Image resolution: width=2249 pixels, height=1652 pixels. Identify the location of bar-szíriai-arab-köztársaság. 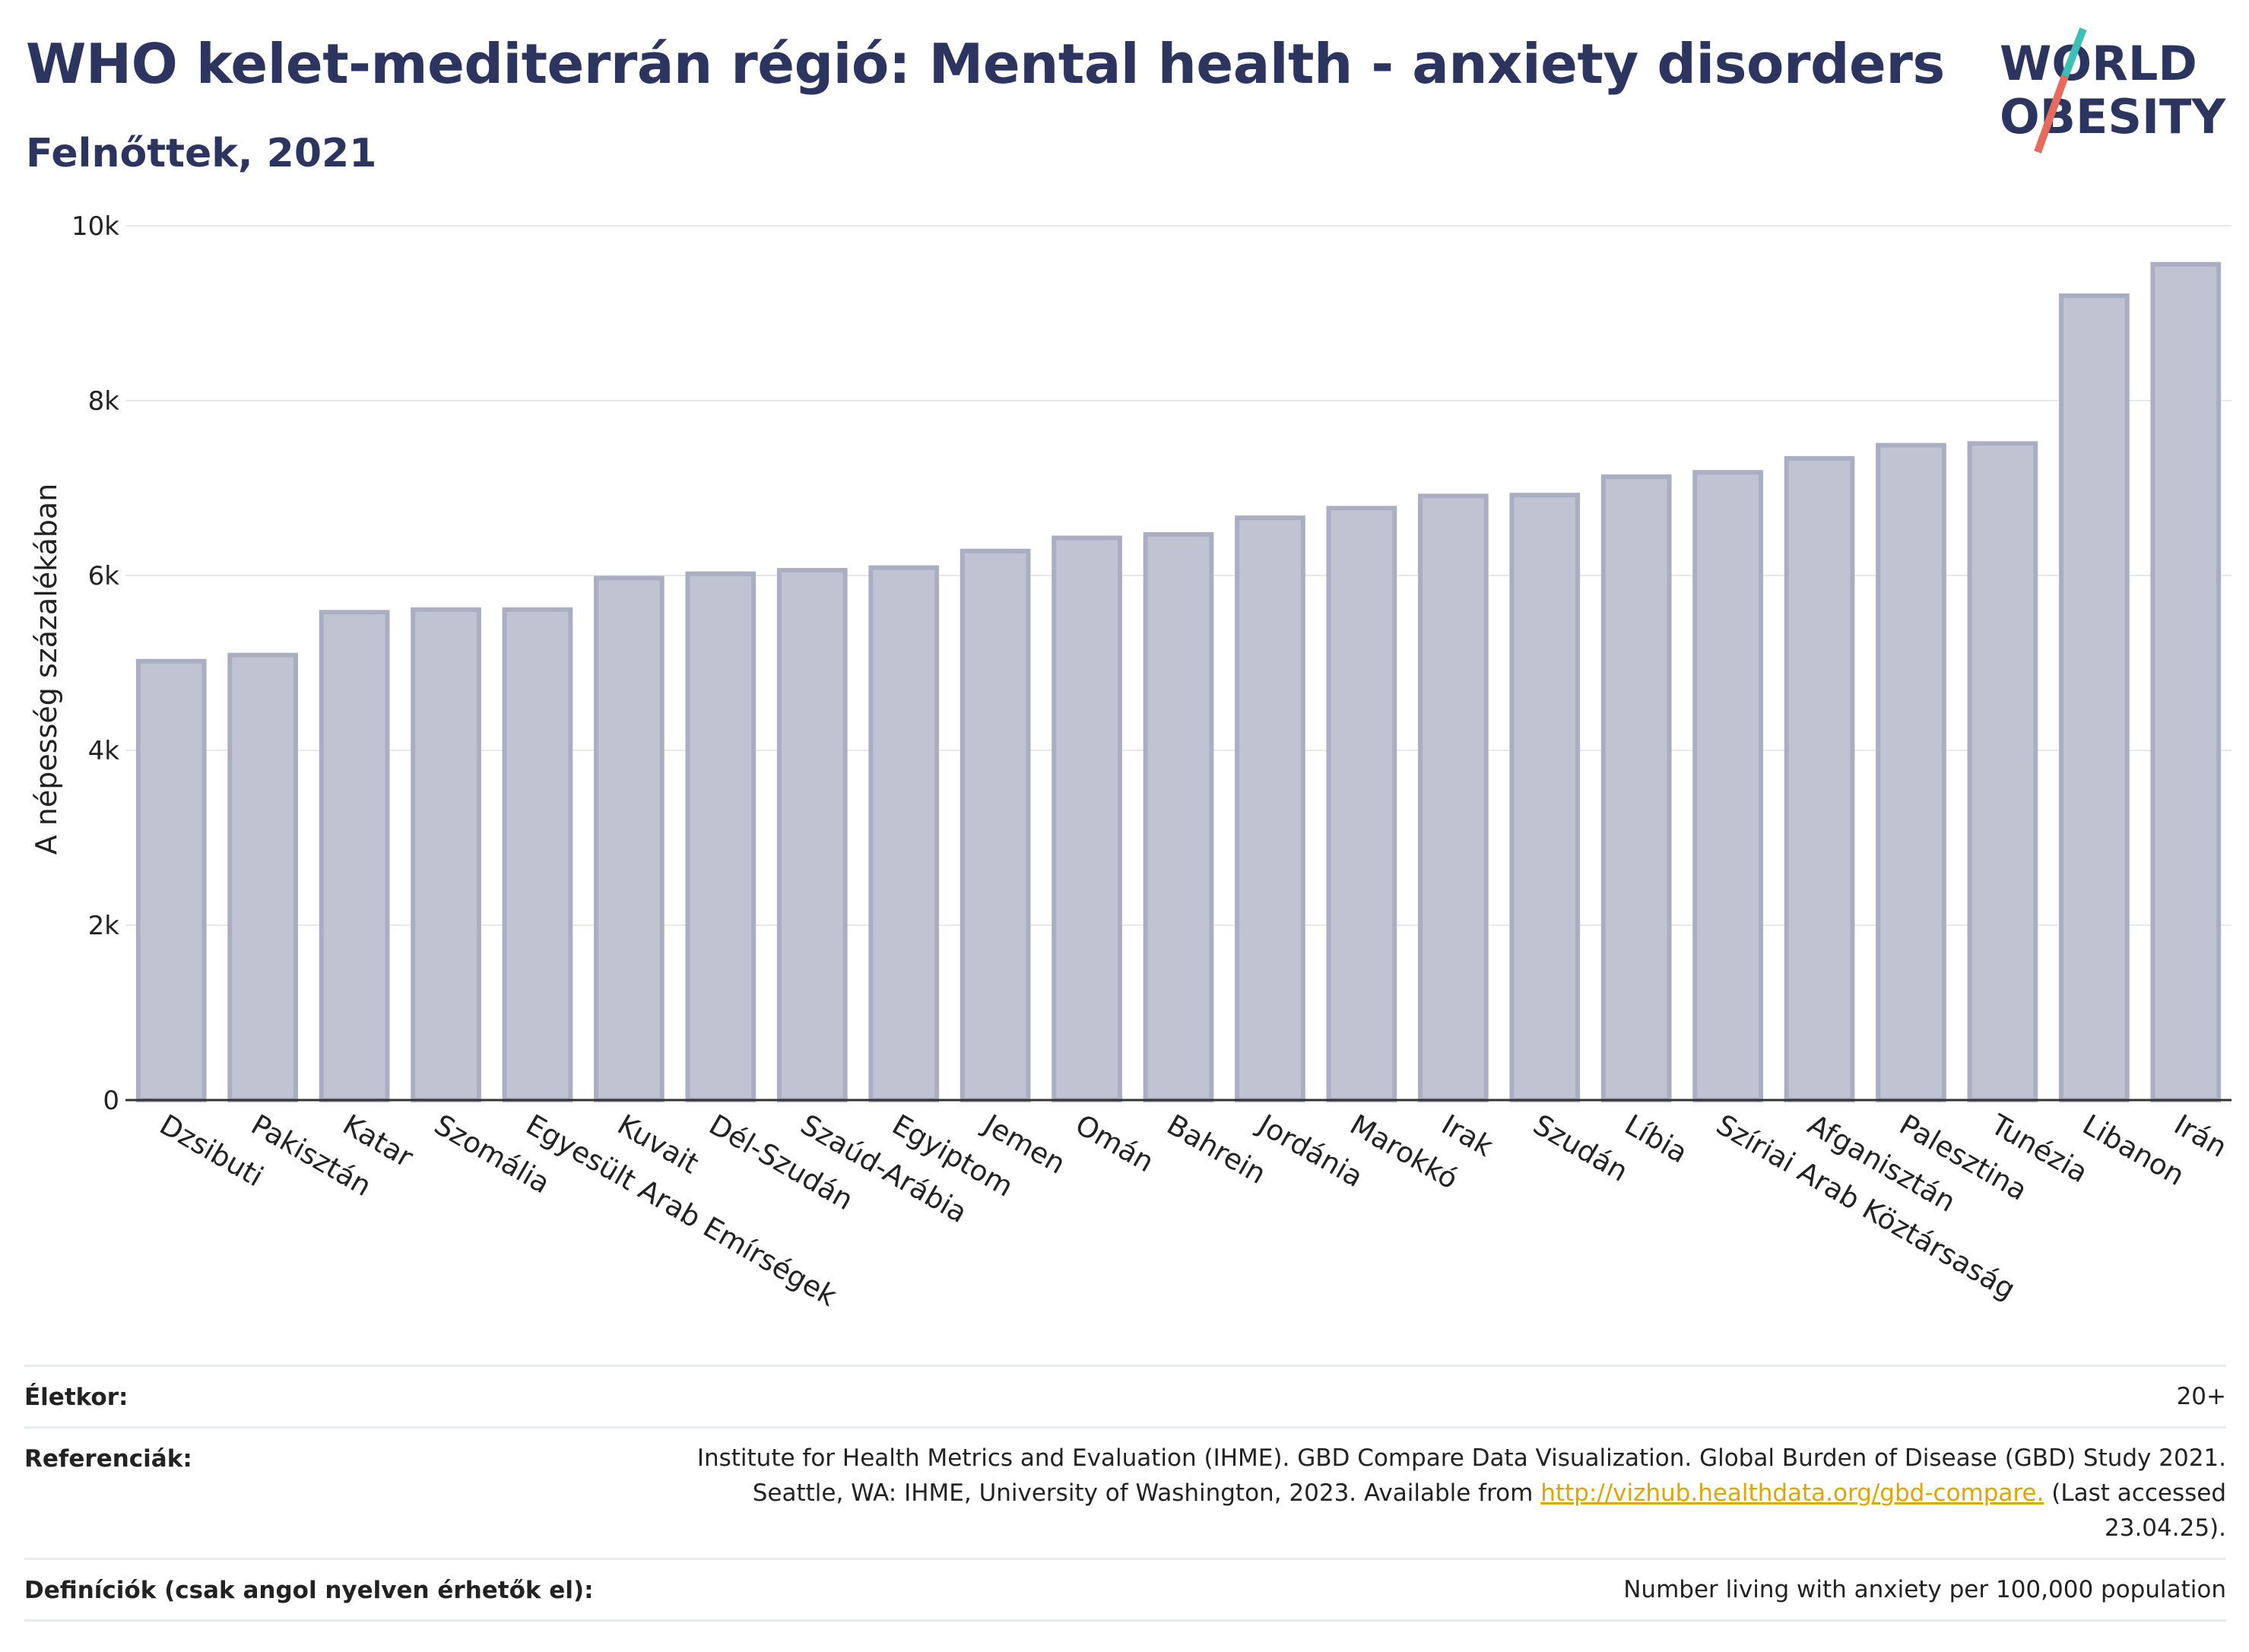
(1727, 786).